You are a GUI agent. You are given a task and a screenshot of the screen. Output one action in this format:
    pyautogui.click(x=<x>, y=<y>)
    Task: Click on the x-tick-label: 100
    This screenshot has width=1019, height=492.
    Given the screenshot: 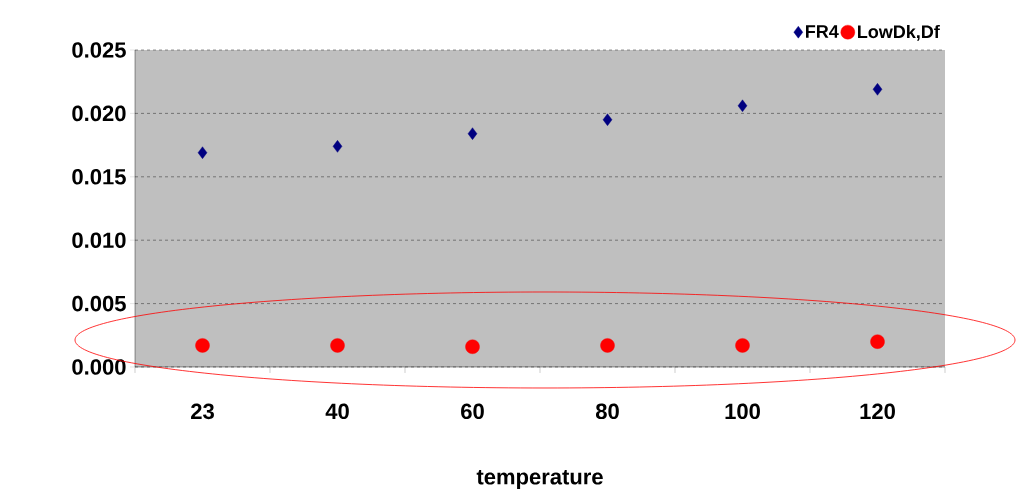 What is the action you would take?
    pyautogui.click(x=742, y=411)
    